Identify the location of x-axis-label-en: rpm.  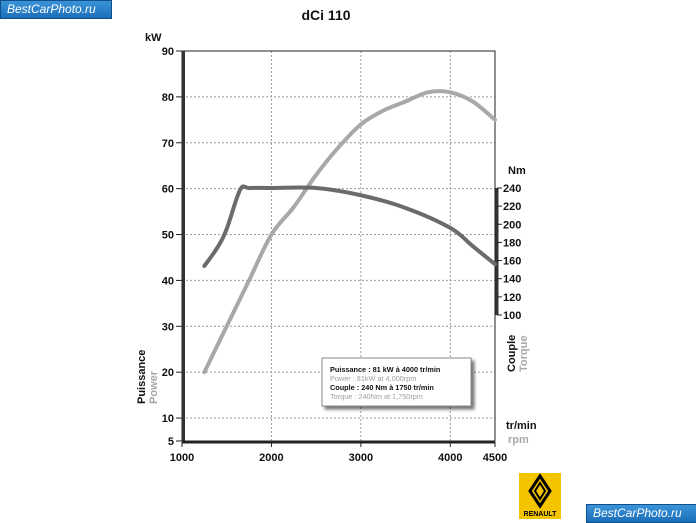
(518, 440).